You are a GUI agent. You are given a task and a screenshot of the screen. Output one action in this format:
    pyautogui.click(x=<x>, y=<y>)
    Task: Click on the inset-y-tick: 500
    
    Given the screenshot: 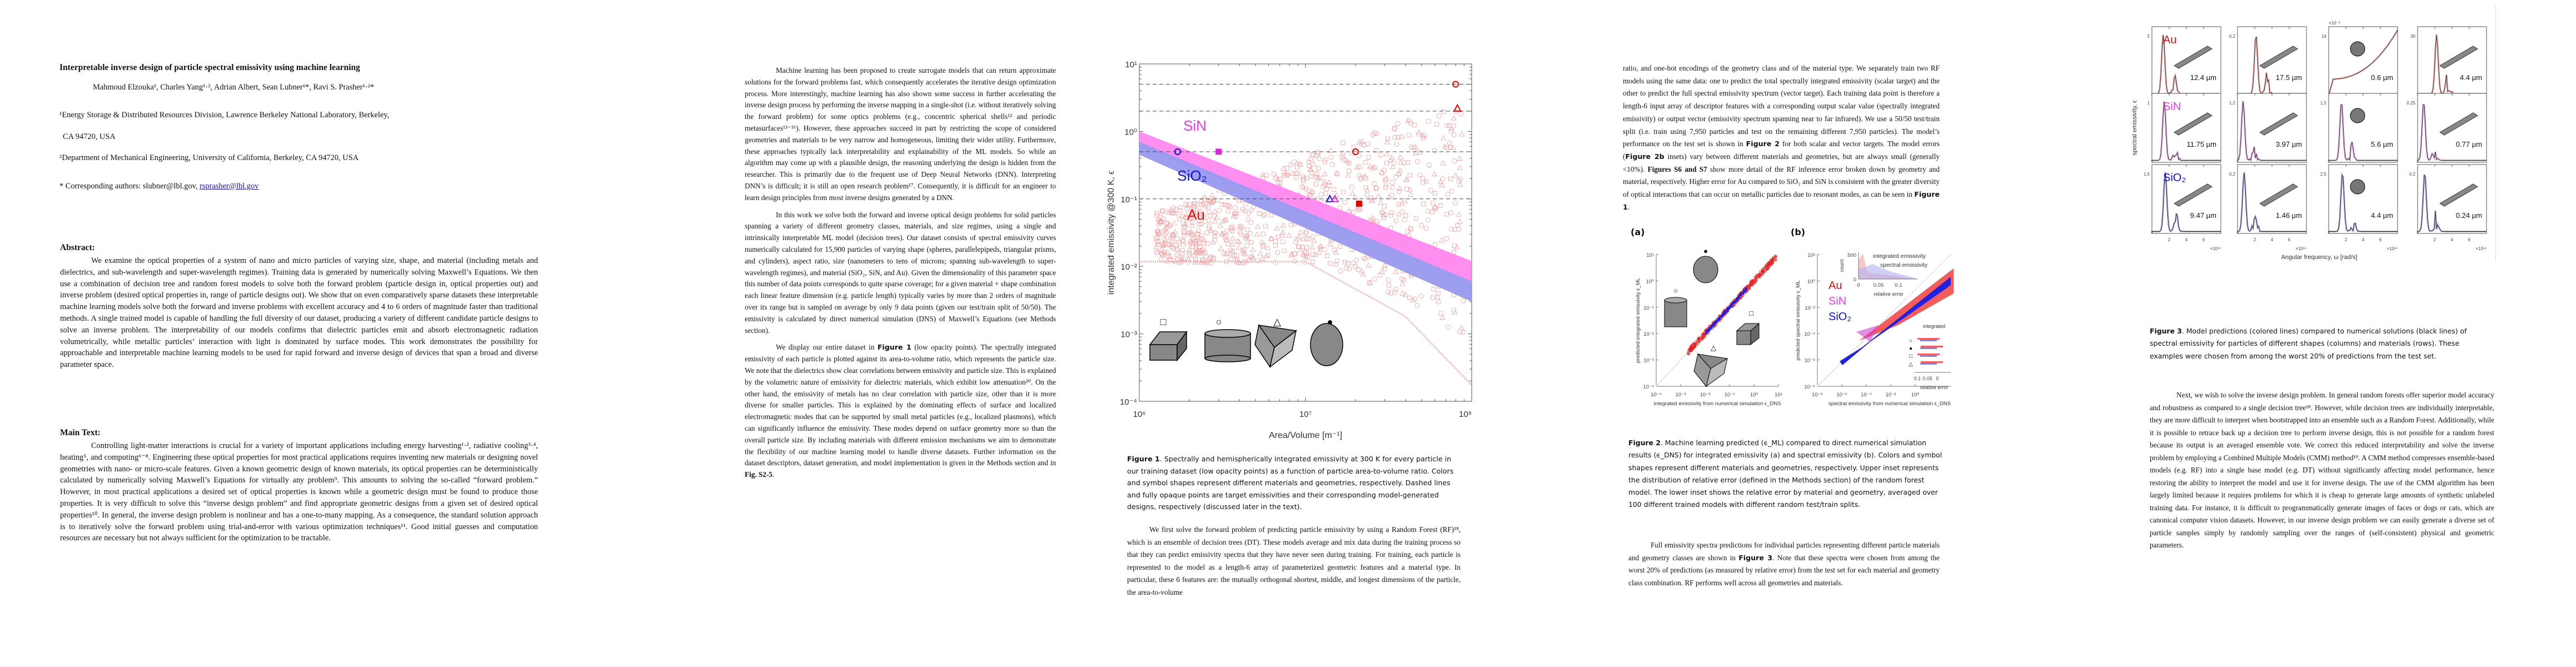 What is the action you would take?
    pyautogui.click(x=1851, y=255)
    